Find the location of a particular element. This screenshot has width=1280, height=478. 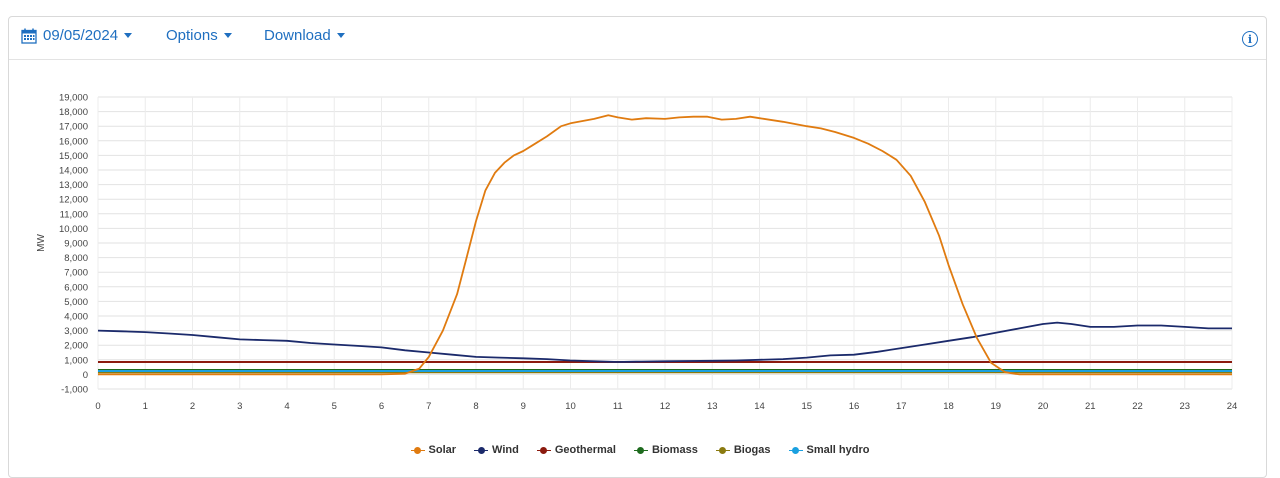

y-tick-label: 7,000 is located at coordinates (76, 273).